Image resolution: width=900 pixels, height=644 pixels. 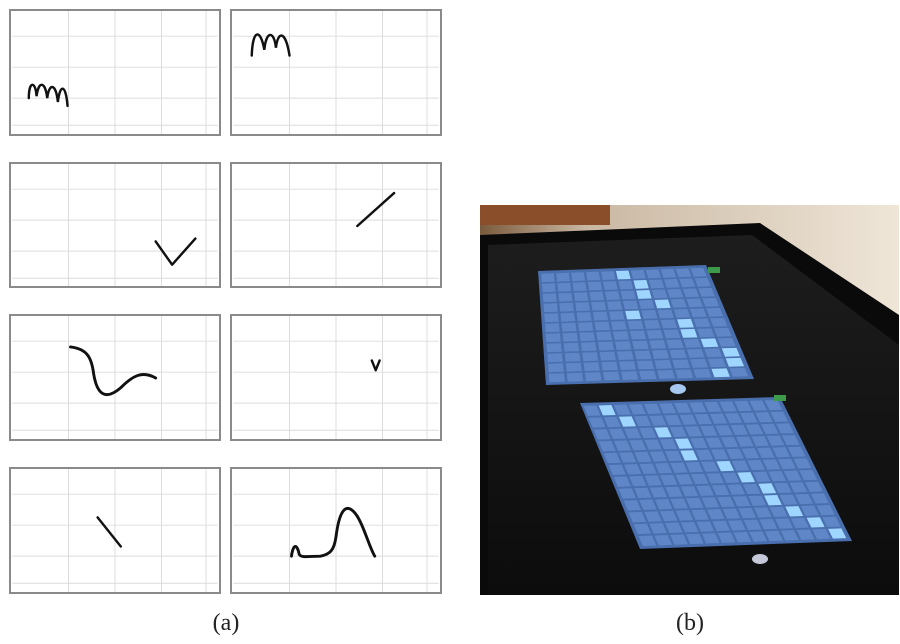 I want to click on check-mark-stroke, so click(x=175, y=251).